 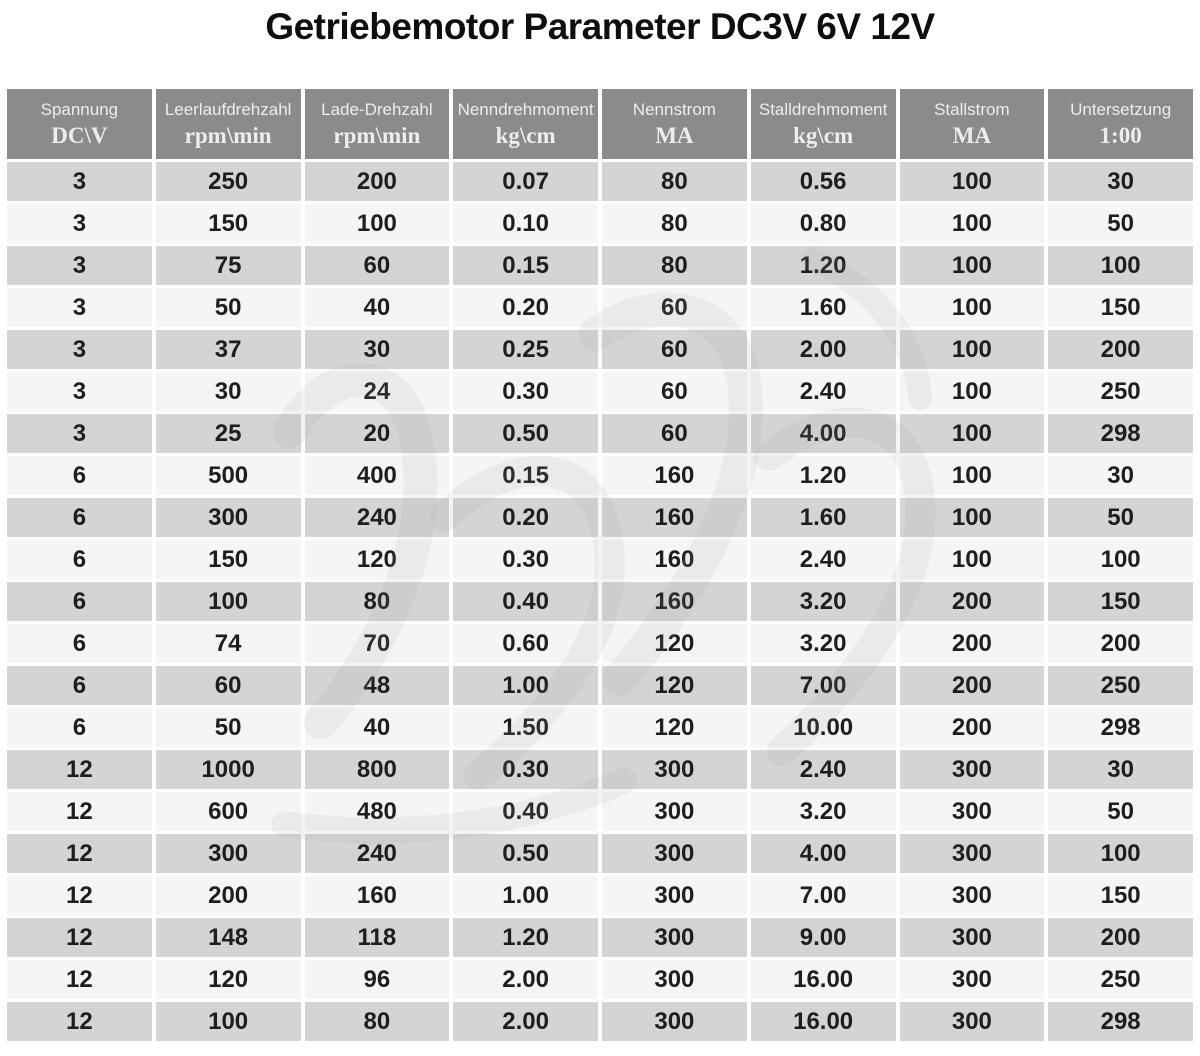 What do you see at coordinates (228, 109) in the screenshot?
I see `column-label: Leerlaufdrehzahl` at bounding box center [228, 109].